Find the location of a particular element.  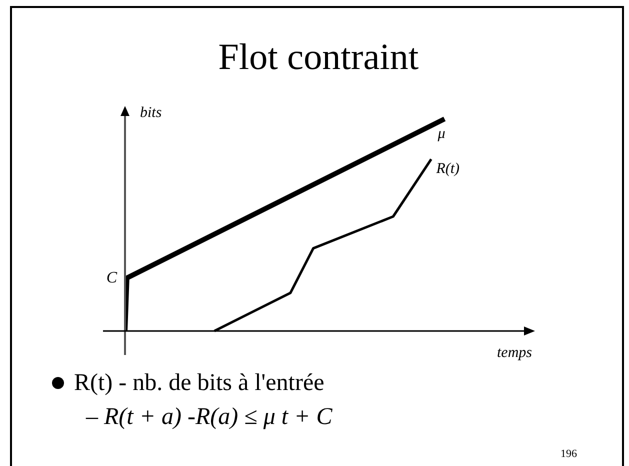

series-label: R(t) is located at coordinates (447, 169).